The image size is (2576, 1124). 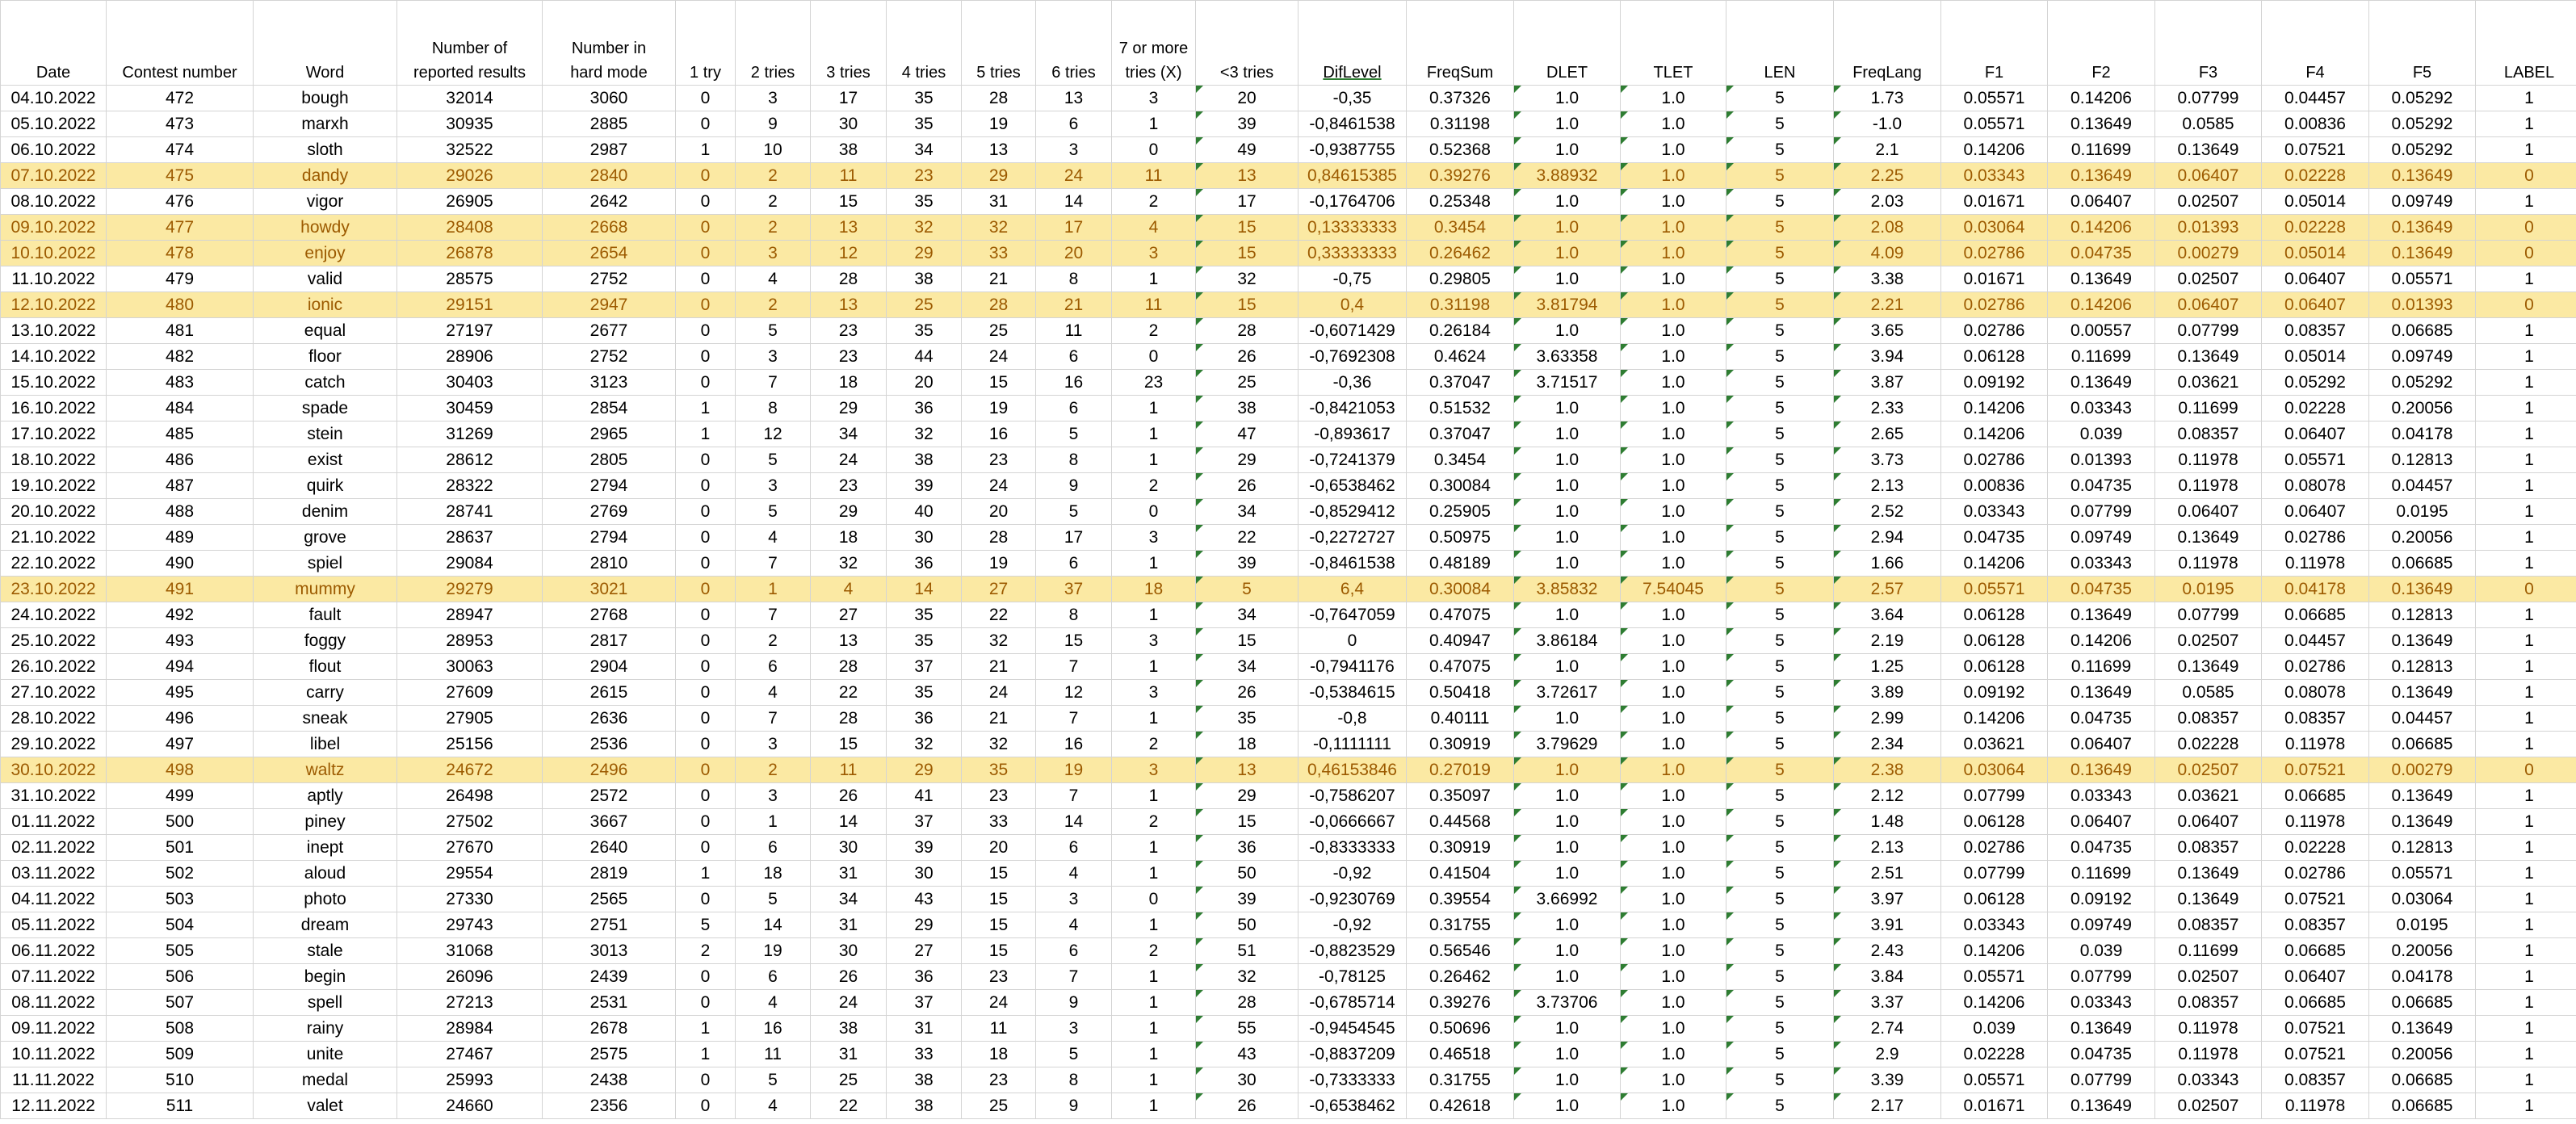 I want to click on grid-cell: 0.26462, so click(x=1460, y=253).